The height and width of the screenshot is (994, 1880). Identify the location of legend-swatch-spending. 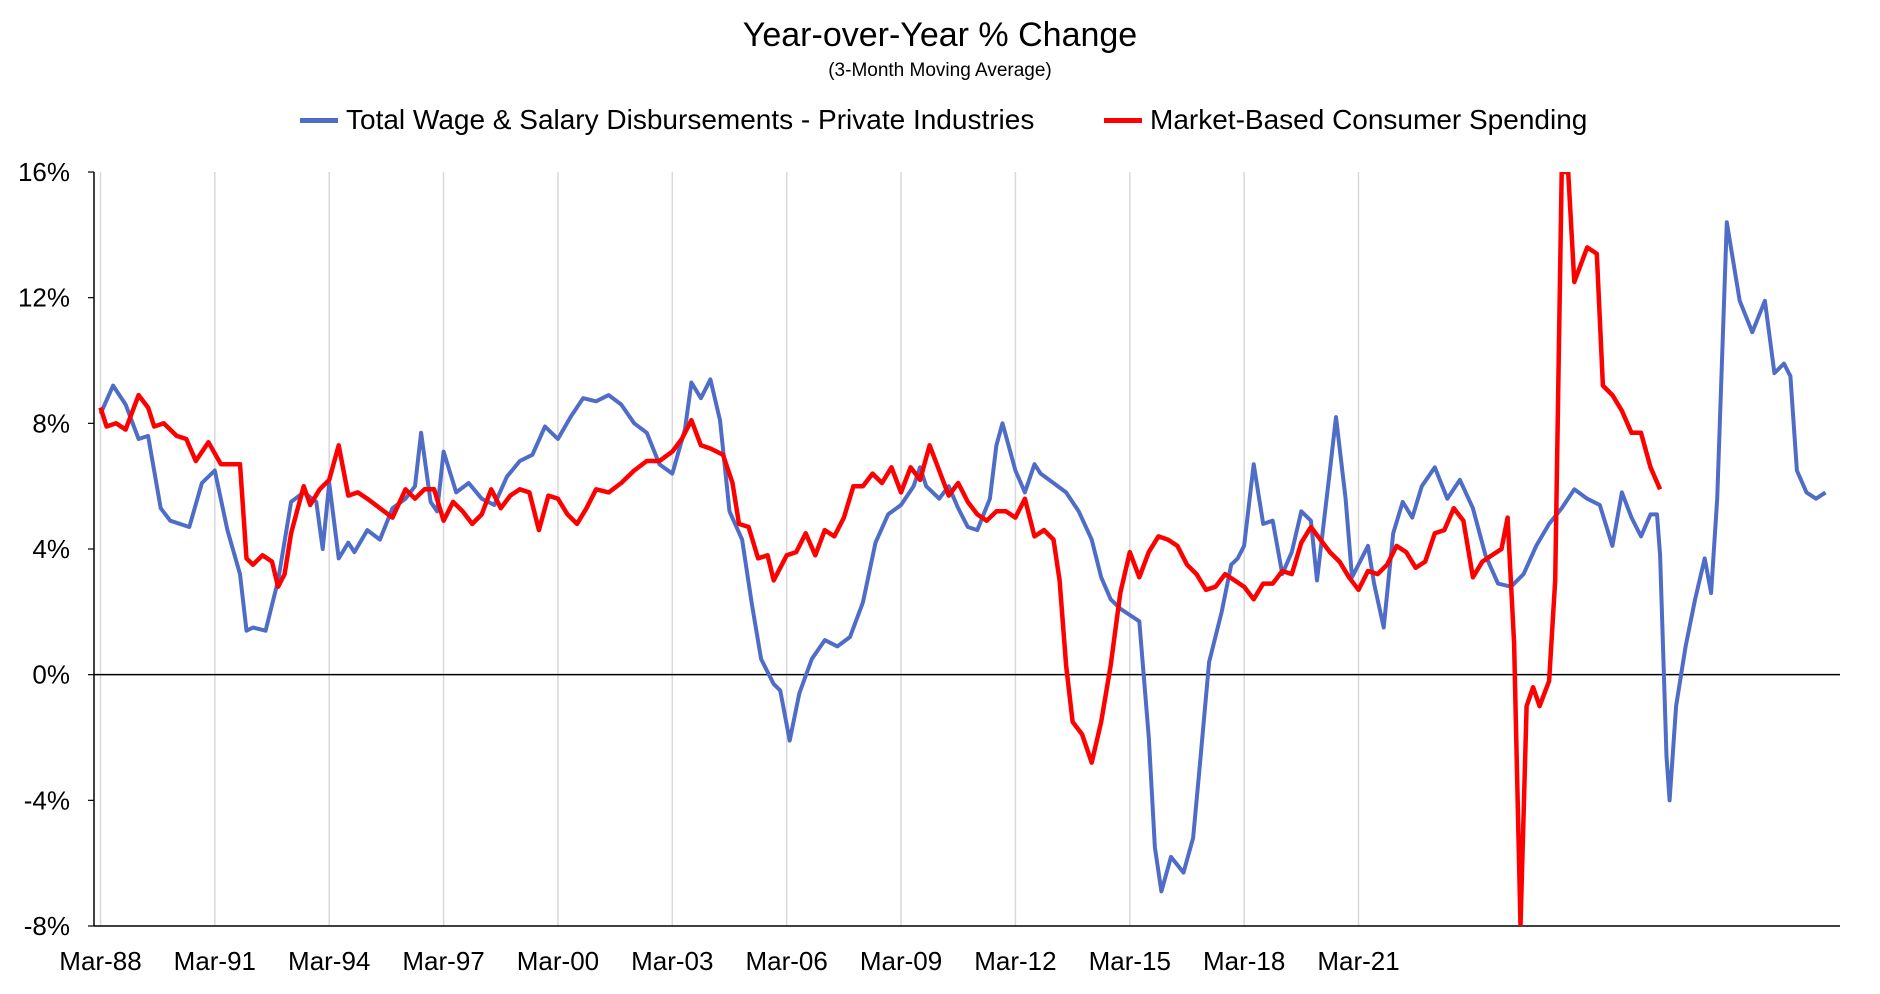
(1123, 120).